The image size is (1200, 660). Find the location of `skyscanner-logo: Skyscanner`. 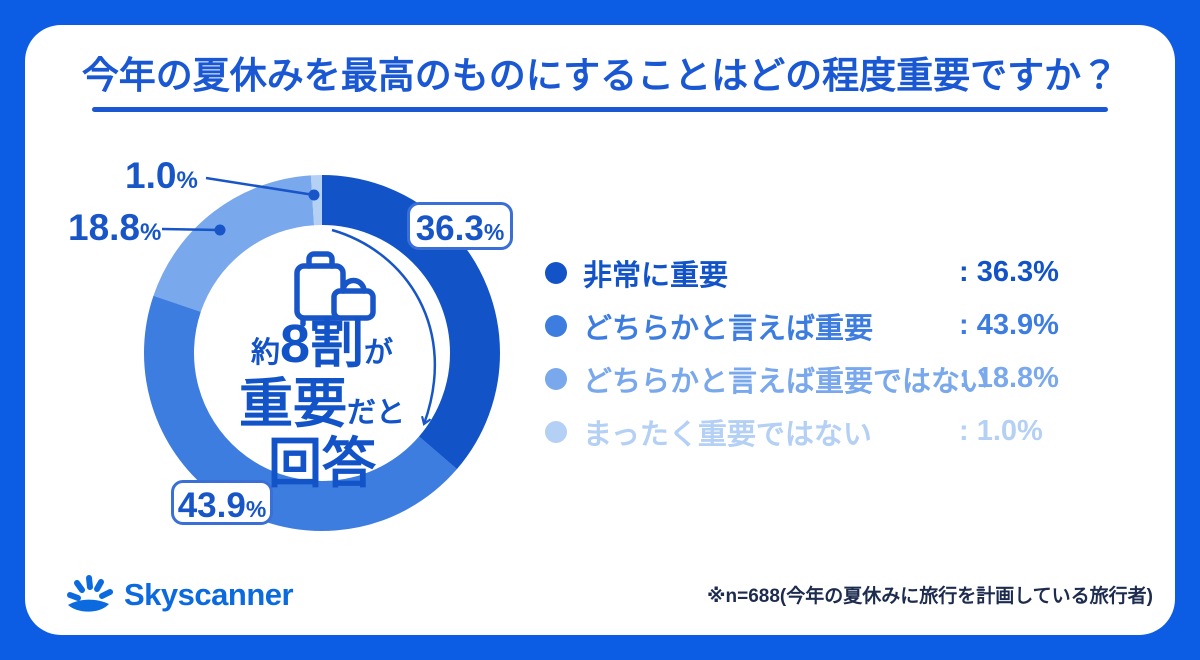

skyscanner-logo: Skyscanner is located at coordinates (179, 595).